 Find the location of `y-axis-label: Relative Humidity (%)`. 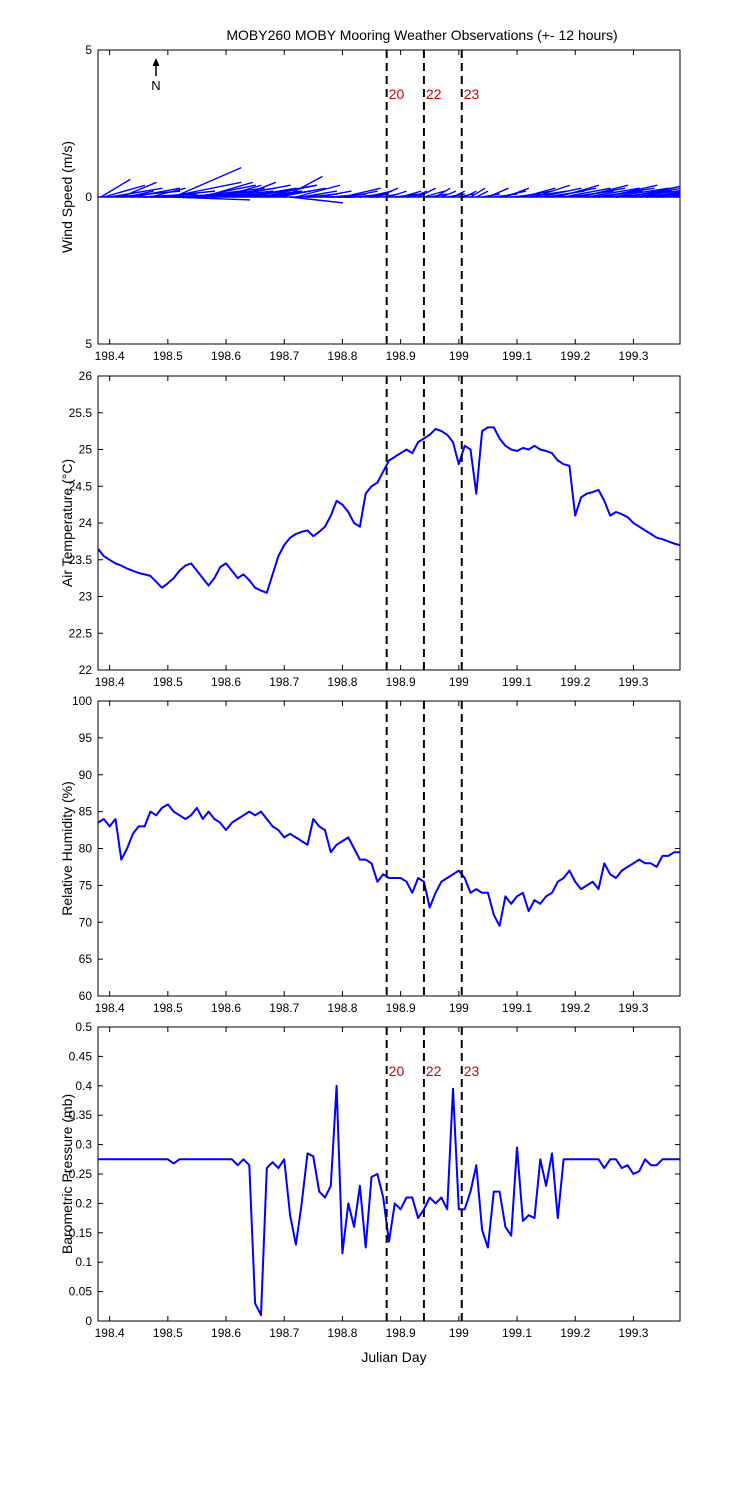

y-axis-label: Relative Humidity (%) is located at coordinates (67, 848).